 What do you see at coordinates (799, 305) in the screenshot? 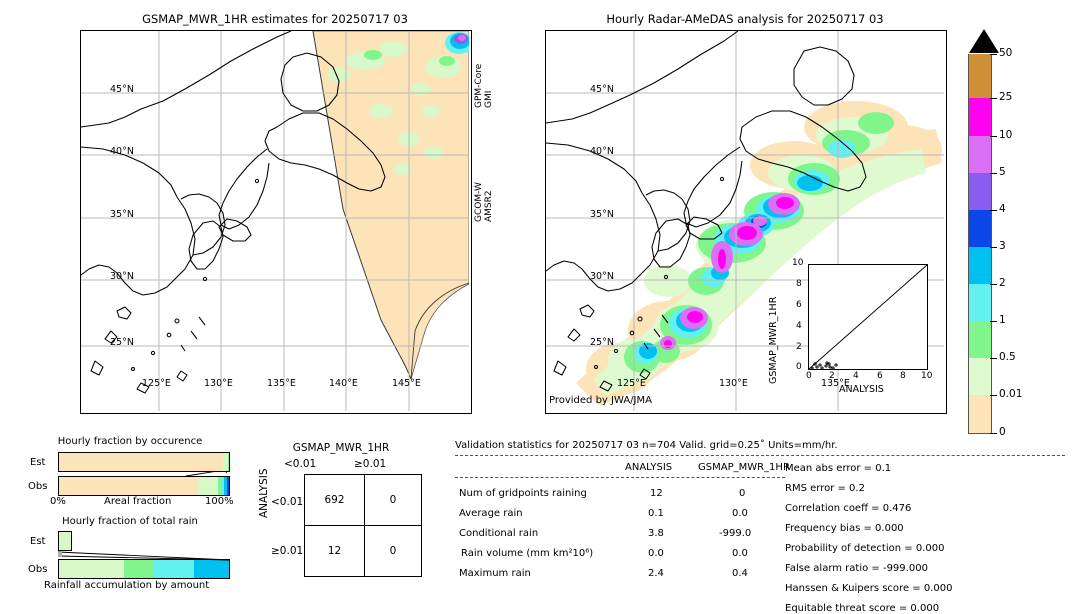
I see `scatter-ytick-6: 6` at bounding box center [799, 305].